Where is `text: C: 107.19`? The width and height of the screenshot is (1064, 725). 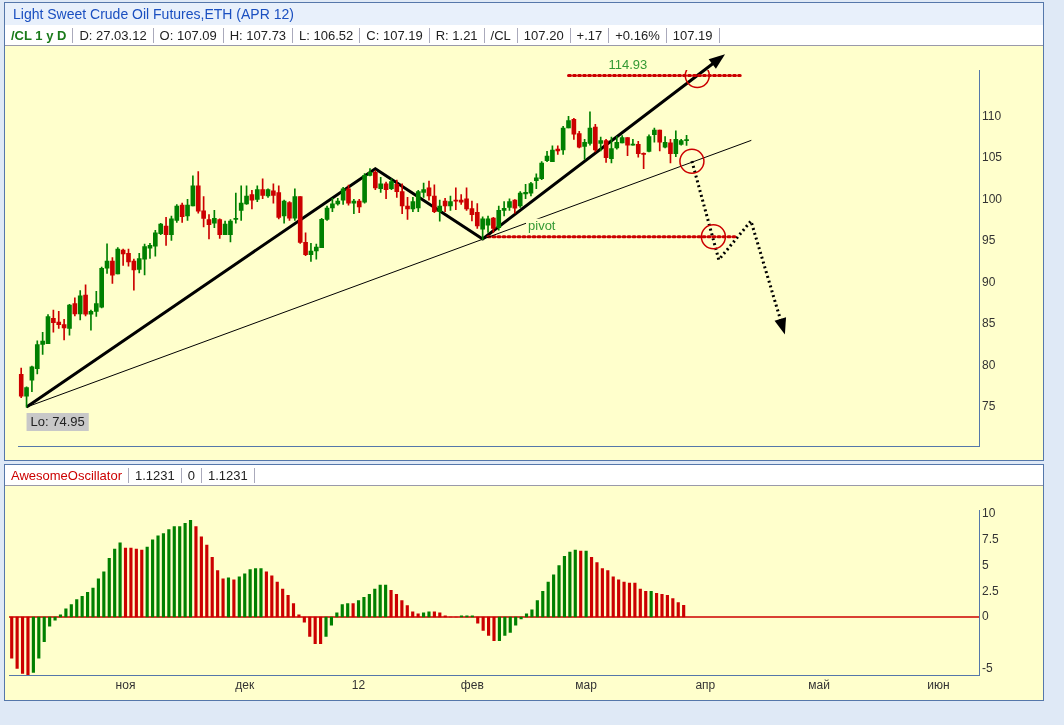 text: C: 107.19 is located at coordinates (395, 35).